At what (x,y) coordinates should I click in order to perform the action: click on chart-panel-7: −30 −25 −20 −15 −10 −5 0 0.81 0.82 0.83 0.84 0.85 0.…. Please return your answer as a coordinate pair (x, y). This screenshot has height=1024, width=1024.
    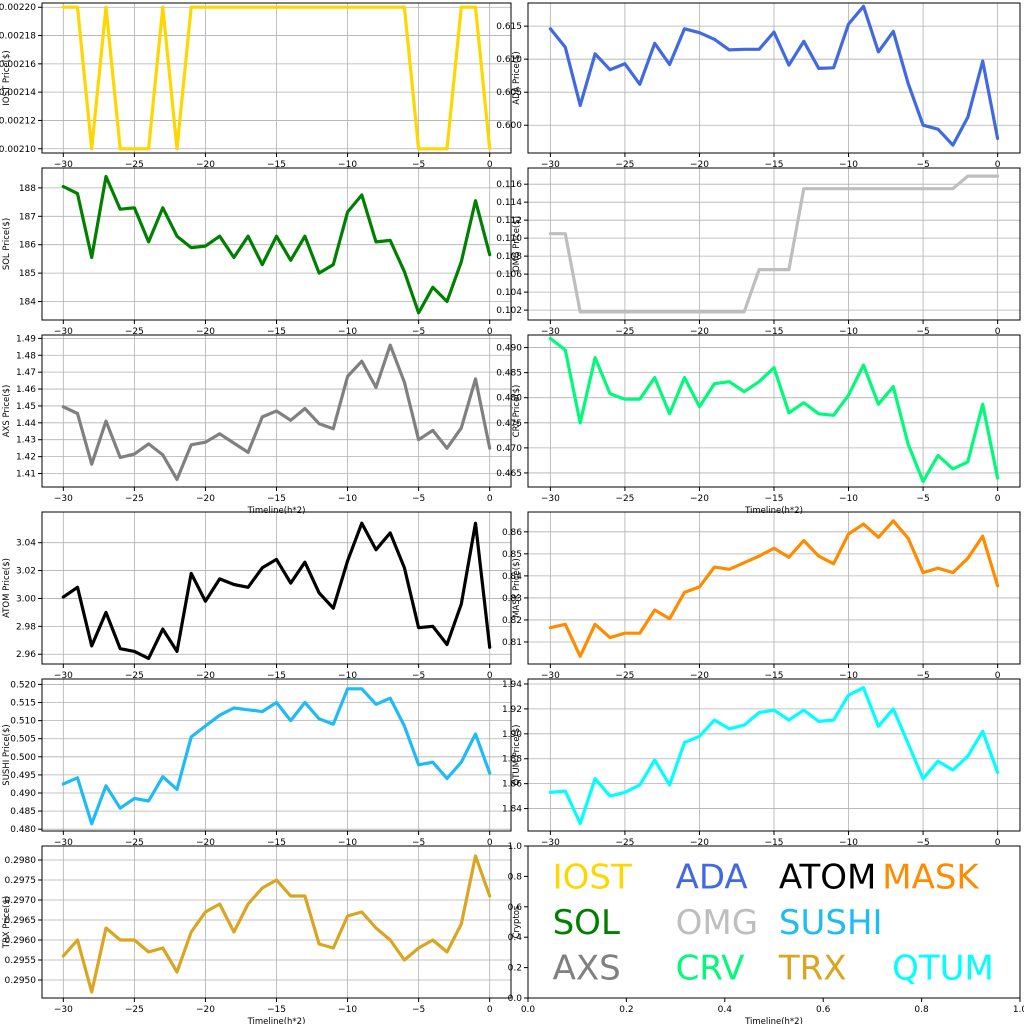
    Looking at the image, I should click on (761, 596).